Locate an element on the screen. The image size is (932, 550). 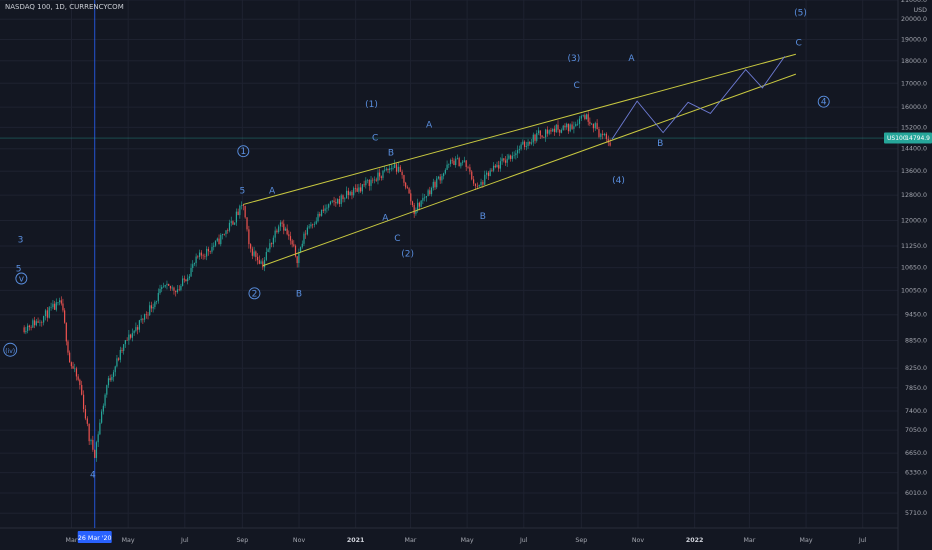
wave-label-text: v is located at coordinates (22, 280).